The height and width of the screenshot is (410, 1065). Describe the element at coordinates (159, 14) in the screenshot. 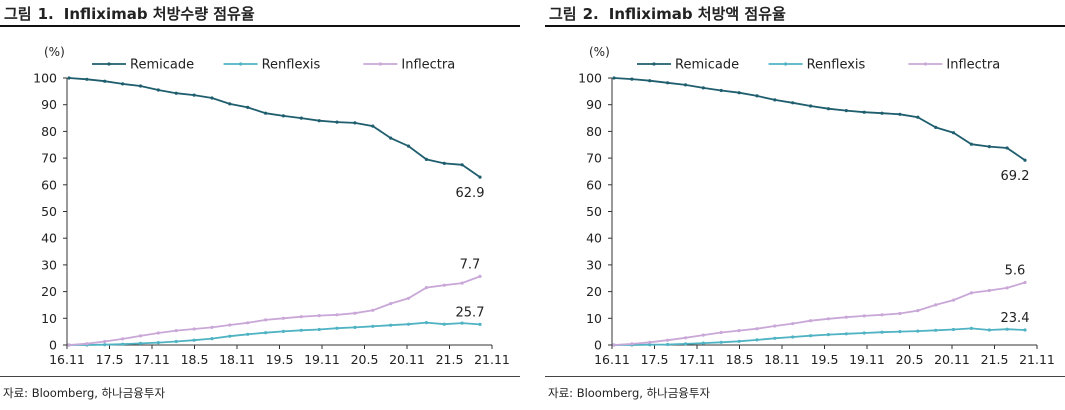

I see `title-text: Infliximab 처방수량 점유율` at that location.